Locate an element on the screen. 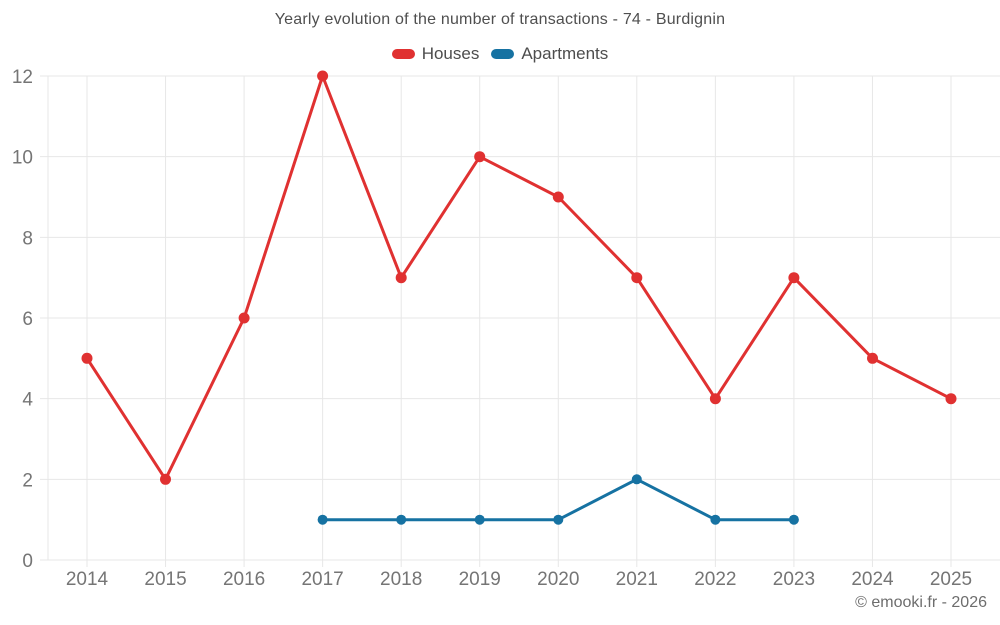 Image resolution: width=1000 pixels, height=625 pixels. y-axis-tick-label: 12 is located at coordinates (22, 77).